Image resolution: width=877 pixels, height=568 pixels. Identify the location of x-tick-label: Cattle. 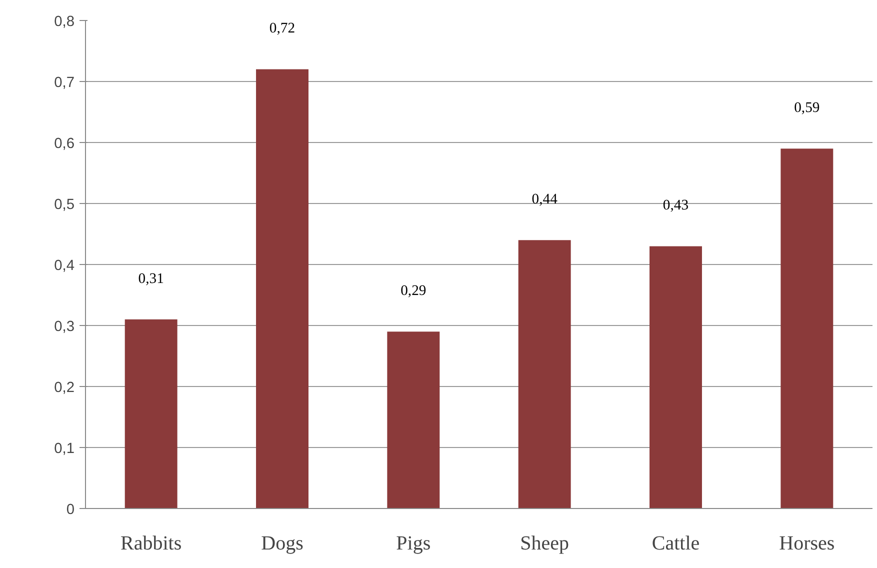
(676, 543).